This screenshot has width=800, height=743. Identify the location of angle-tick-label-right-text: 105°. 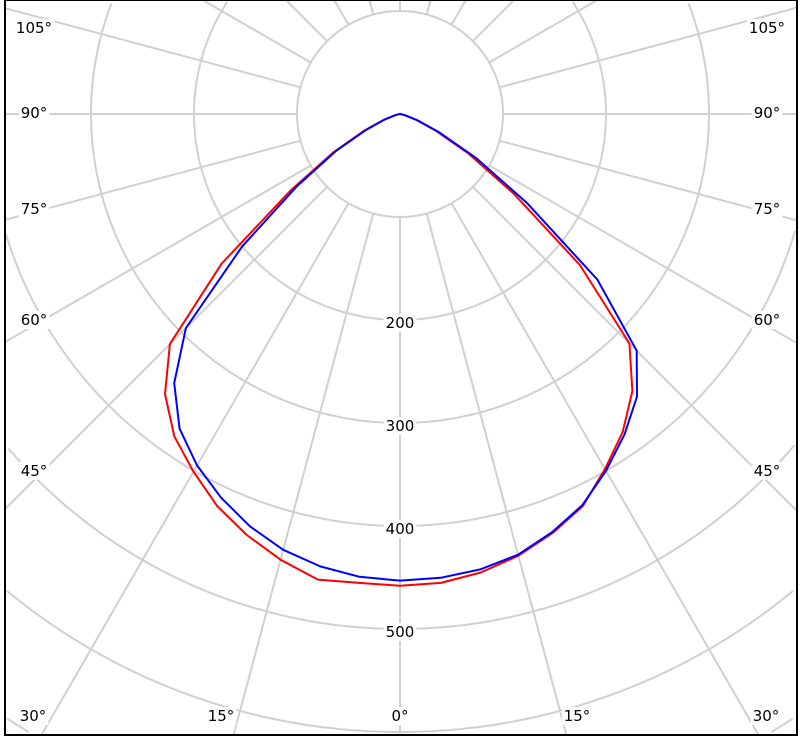
(767, 28).